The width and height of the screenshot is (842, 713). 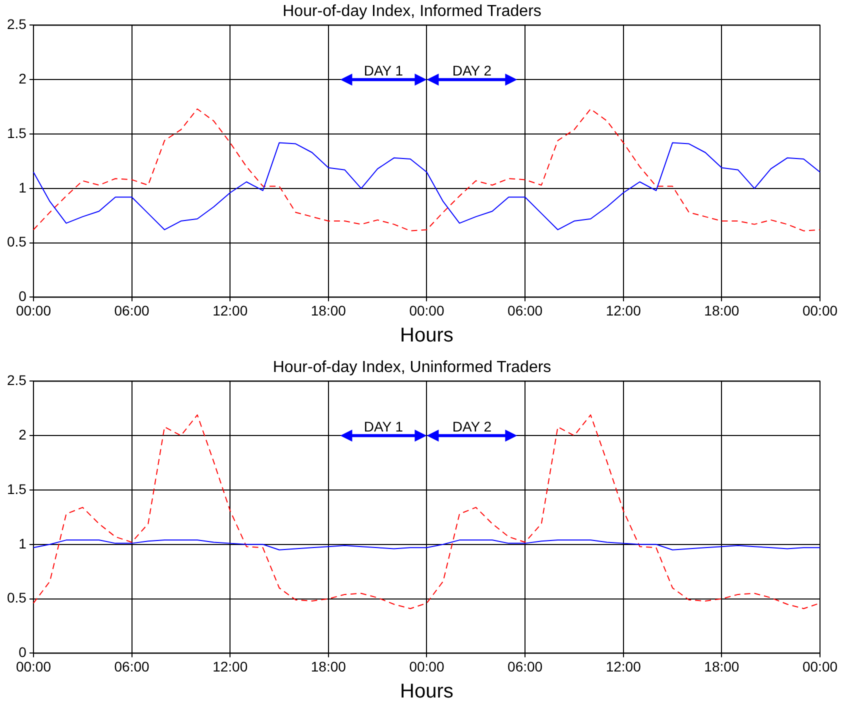 What do you see at coordinates (412, 367) in the screenshot?
I see `chart-title: Hour-of-day Index, Uninformed Traders` at bounding box center [412, 367].